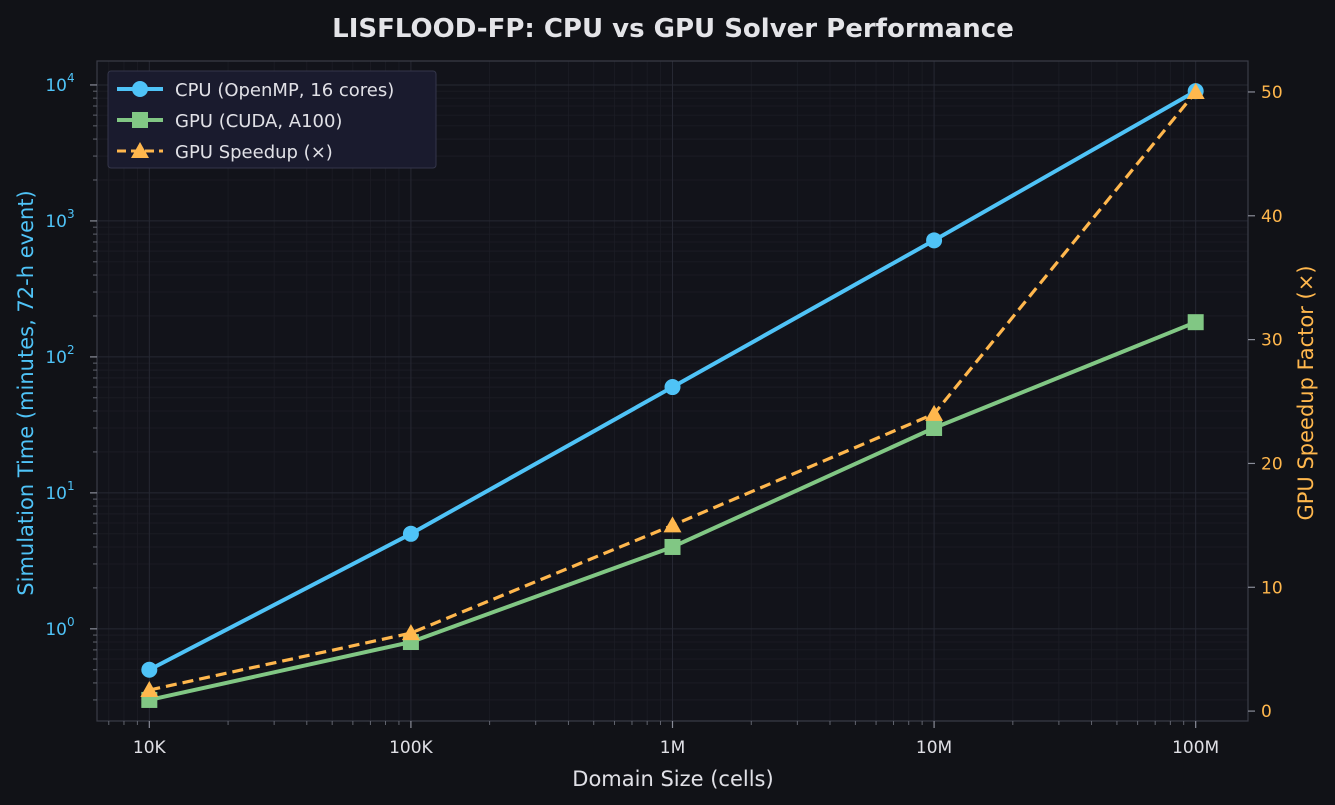 This screenshot has height=805, width=1335. Describe the element at coordinates (934, 748) in the screenshot. I see `x-tick-label: 10M` at that location.